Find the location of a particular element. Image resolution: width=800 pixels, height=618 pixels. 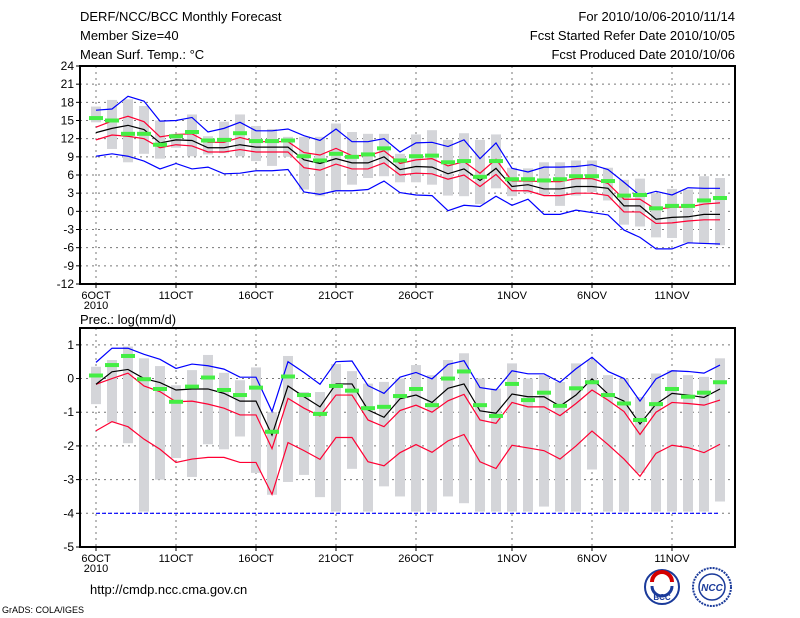

y-tick-label: -6 is located at coordinates (68, 248).